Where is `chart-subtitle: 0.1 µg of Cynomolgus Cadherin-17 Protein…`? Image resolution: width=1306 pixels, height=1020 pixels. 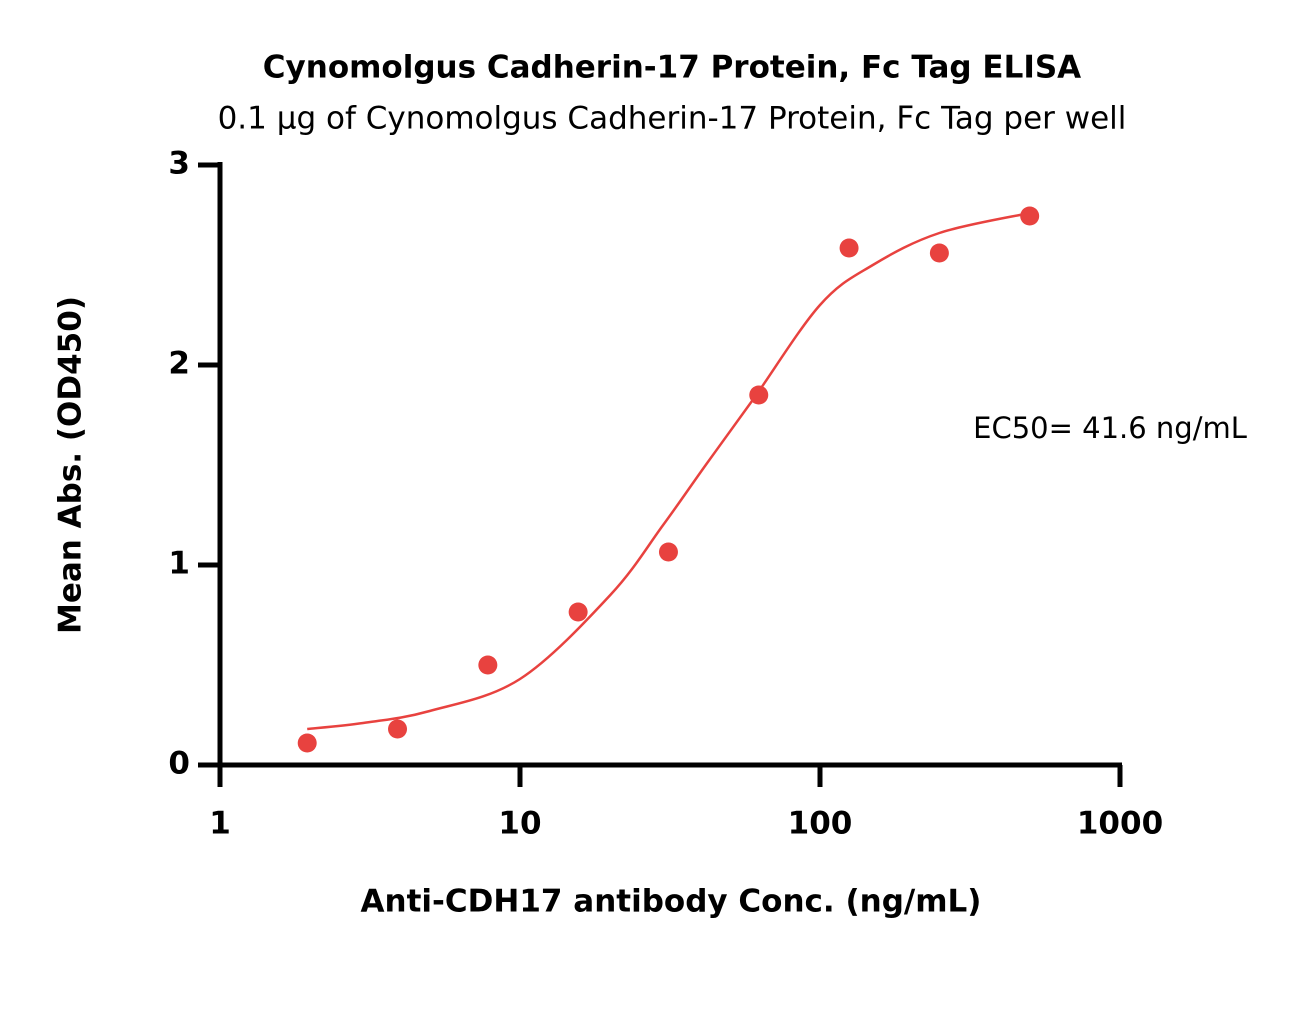 chart-subtitle: 0.1 µg of Cynomolgus Cadherin-17 Protein… is located at coordinates (672, 119).